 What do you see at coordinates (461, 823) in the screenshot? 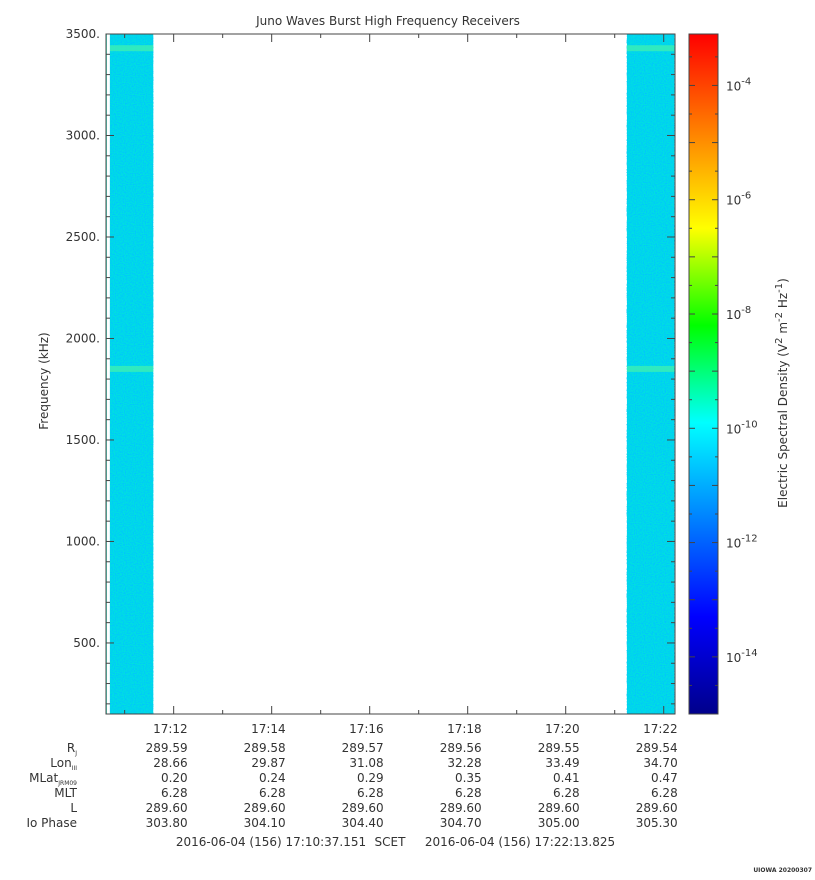
I see `ephemeris-value: 304.70` at bounding box center [461, 823].